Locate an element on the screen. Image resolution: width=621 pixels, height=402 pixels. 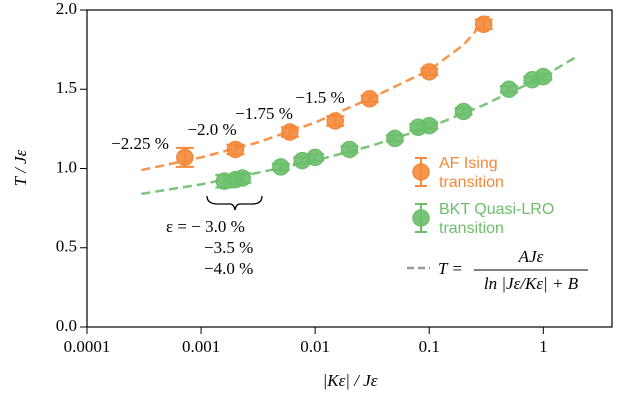
legend-label: AF Ising transition is located at coordinates (471, 173).